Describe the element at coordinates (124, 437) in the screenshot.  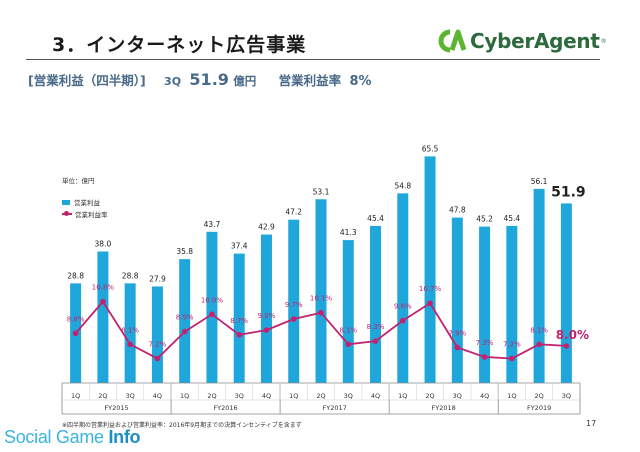
I see `watermark-bold: Info` at that location.